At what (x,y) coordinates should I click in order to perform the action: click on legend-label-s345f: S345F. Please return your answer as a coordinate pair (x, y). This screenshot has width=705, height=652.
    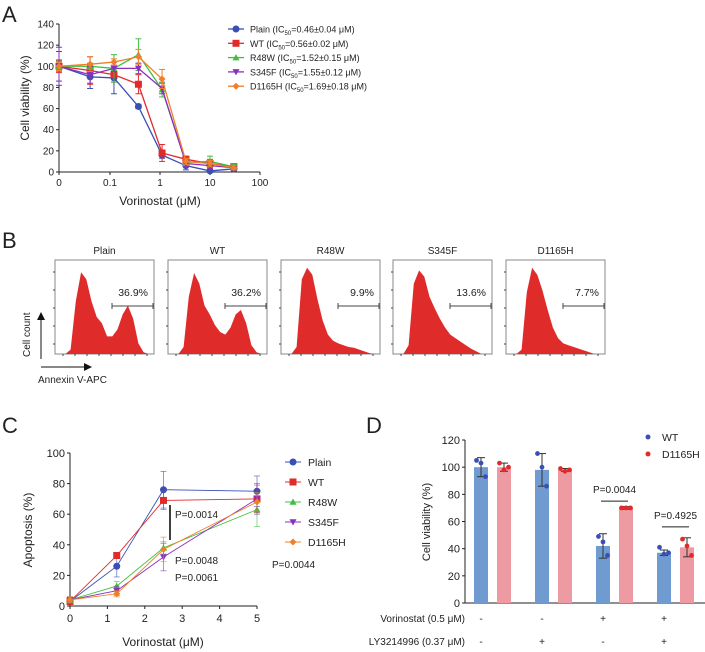
    Looking at the image, I should click on (323, 523).